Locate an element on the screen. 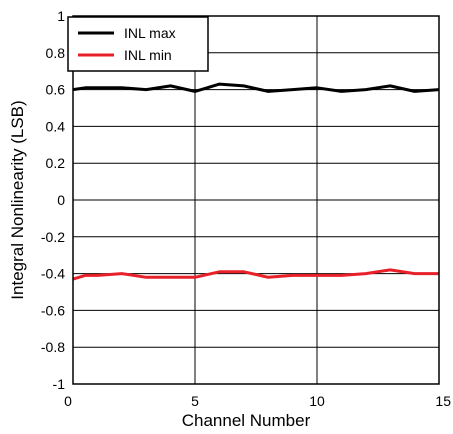 The width and height of the screenshot is (453, 434). y-tick-label: 0 is located at coordinates (61, 200).